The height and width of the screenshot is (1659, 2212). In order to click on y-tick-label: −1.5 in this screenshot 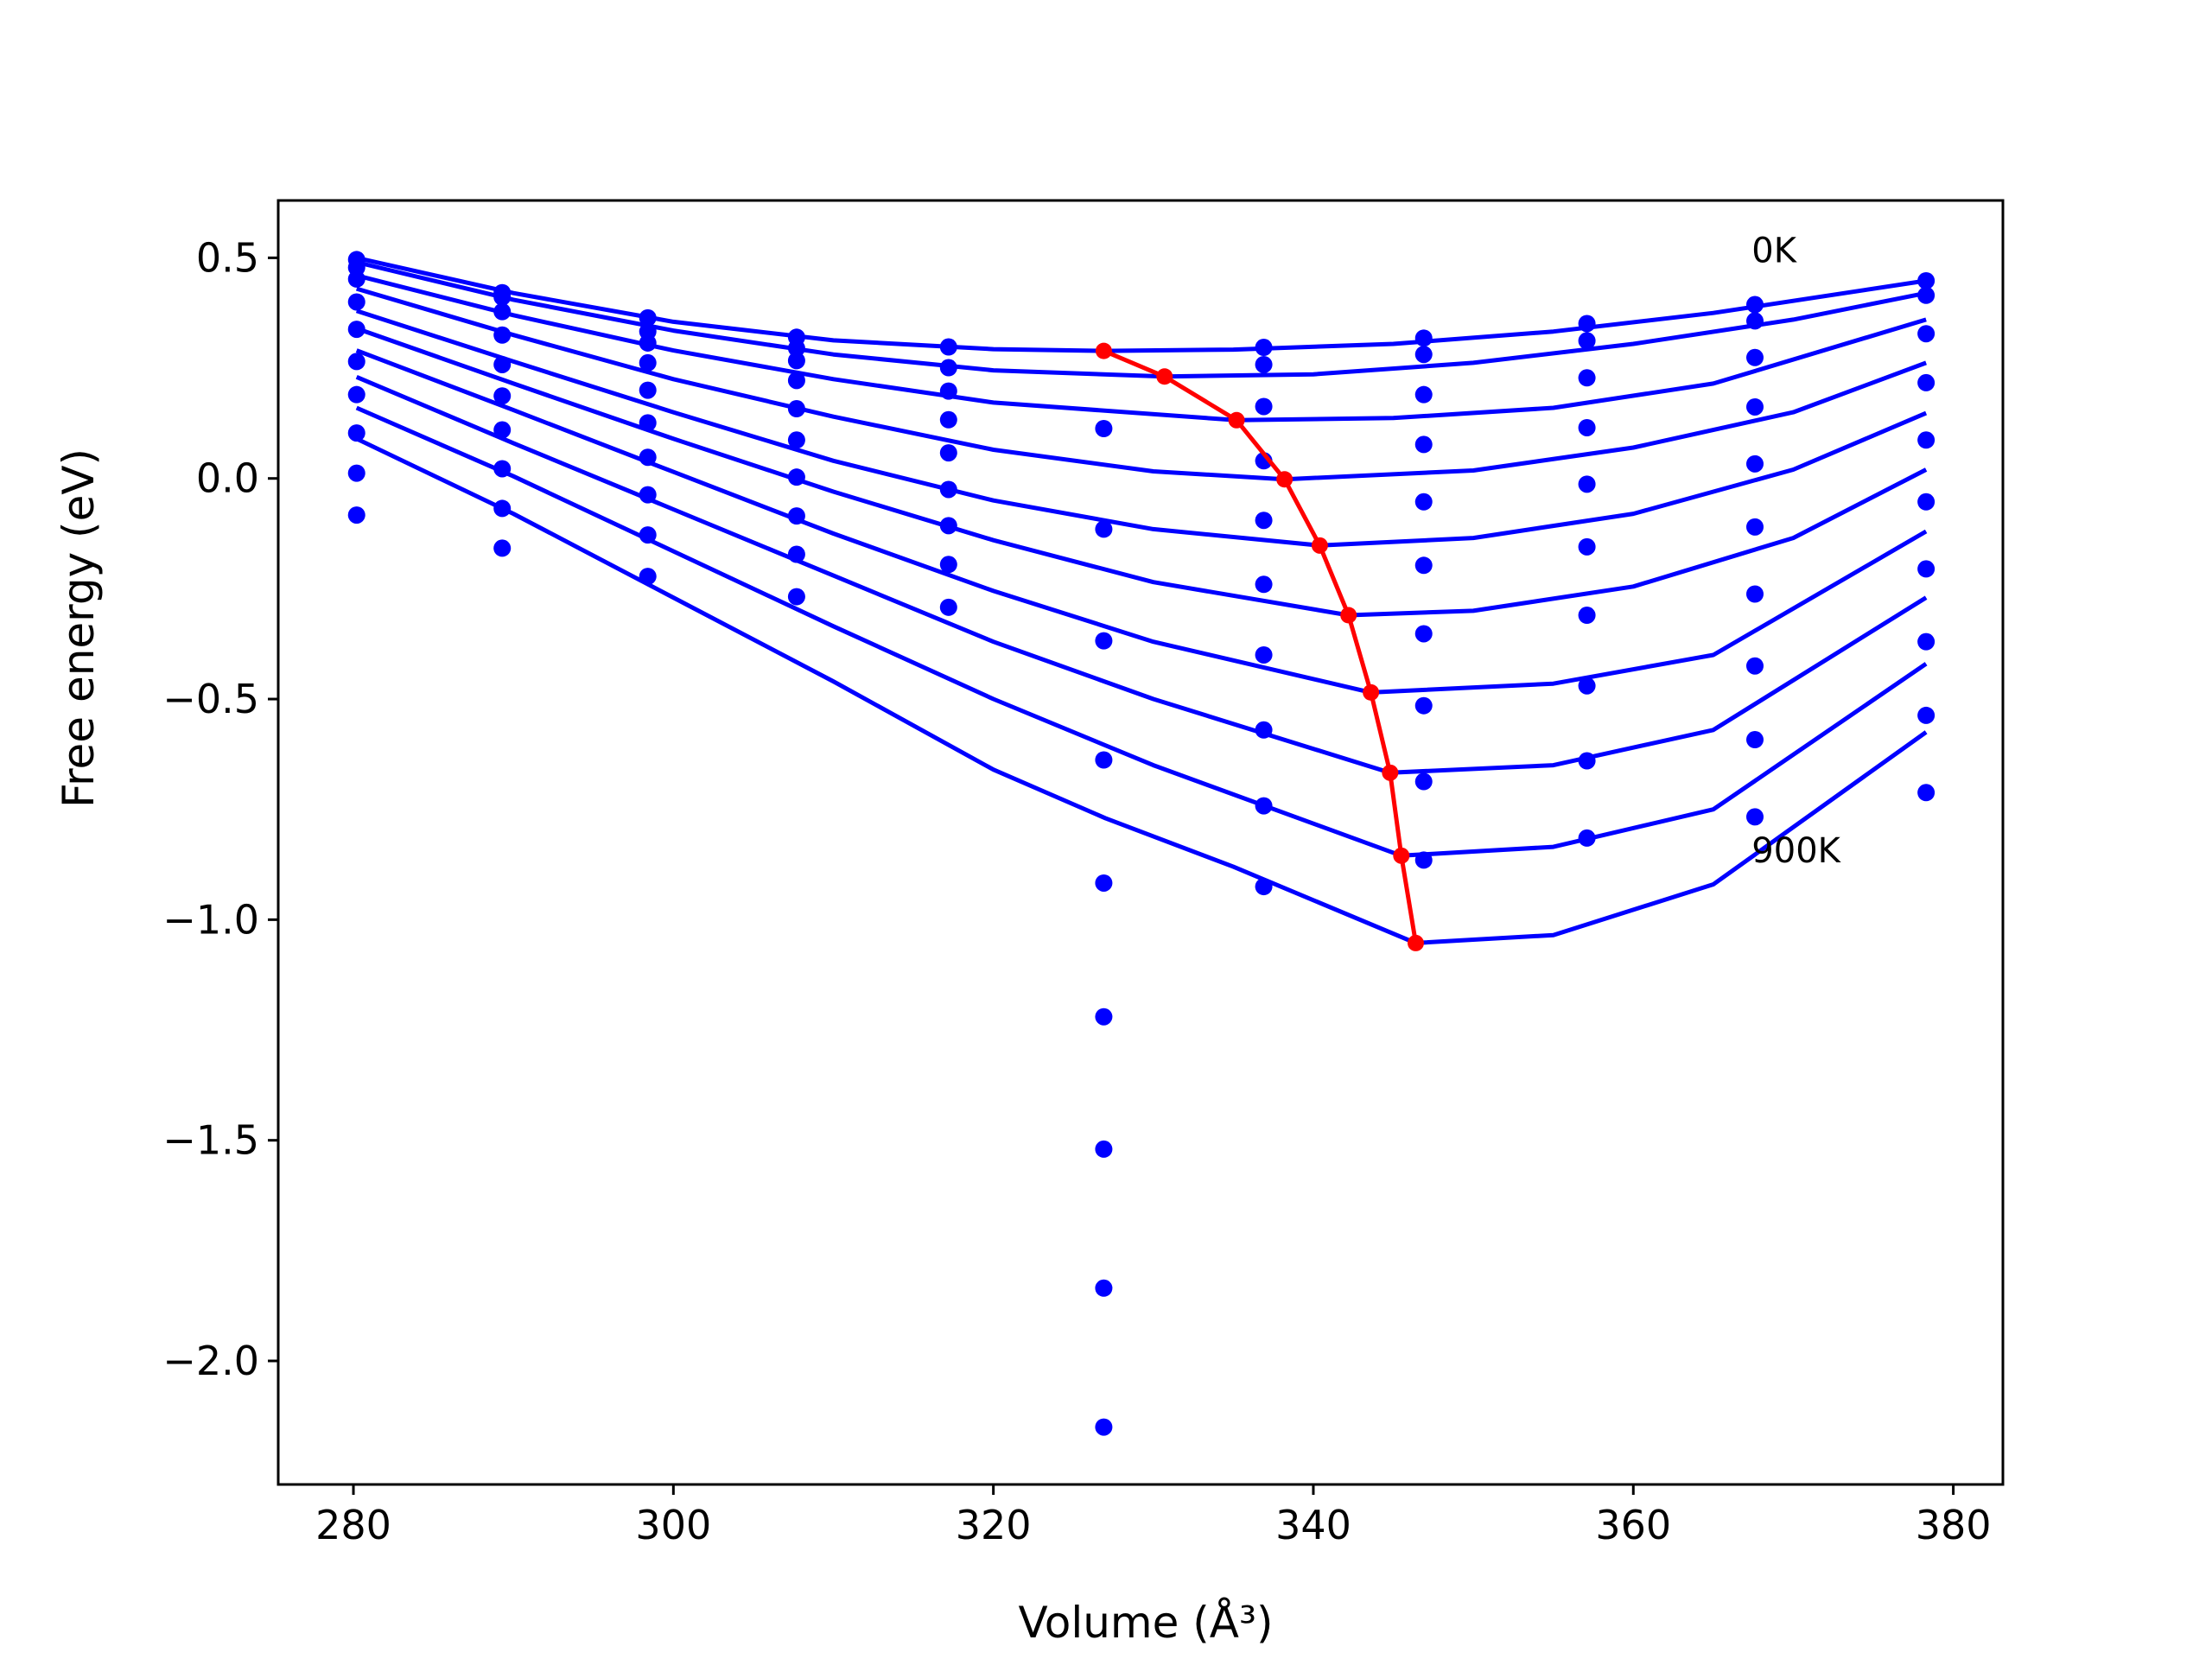, I will do `click(210, 1140)`.